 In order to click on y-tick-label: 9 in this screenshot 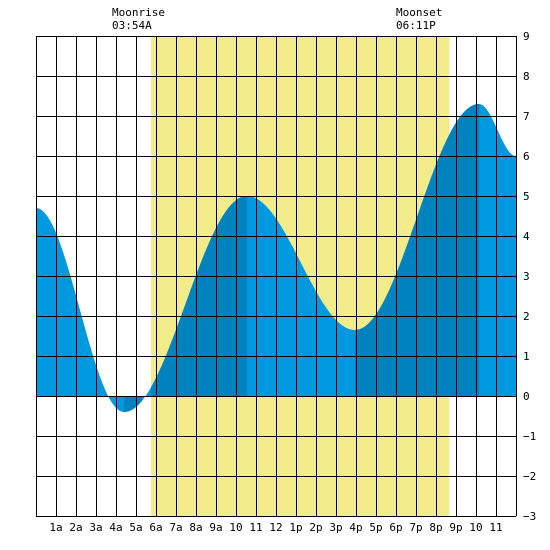, I will do `click(526, 36)`.